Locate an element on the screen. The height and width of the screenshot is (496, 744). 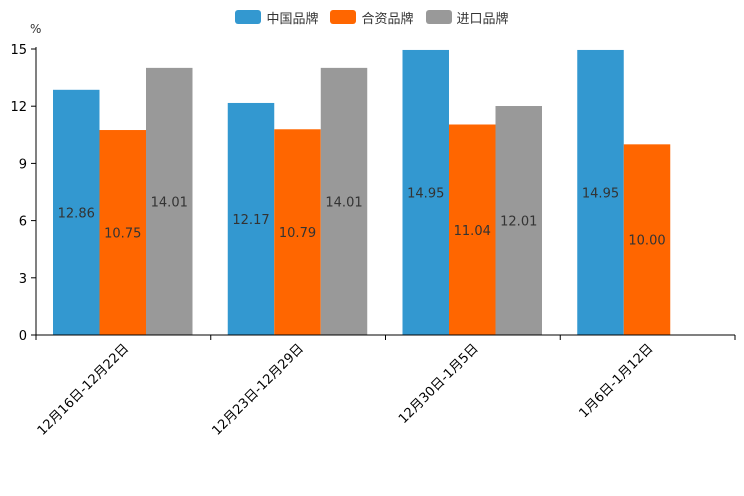
y-axis-unit: % is located at coordinates (36, 29).